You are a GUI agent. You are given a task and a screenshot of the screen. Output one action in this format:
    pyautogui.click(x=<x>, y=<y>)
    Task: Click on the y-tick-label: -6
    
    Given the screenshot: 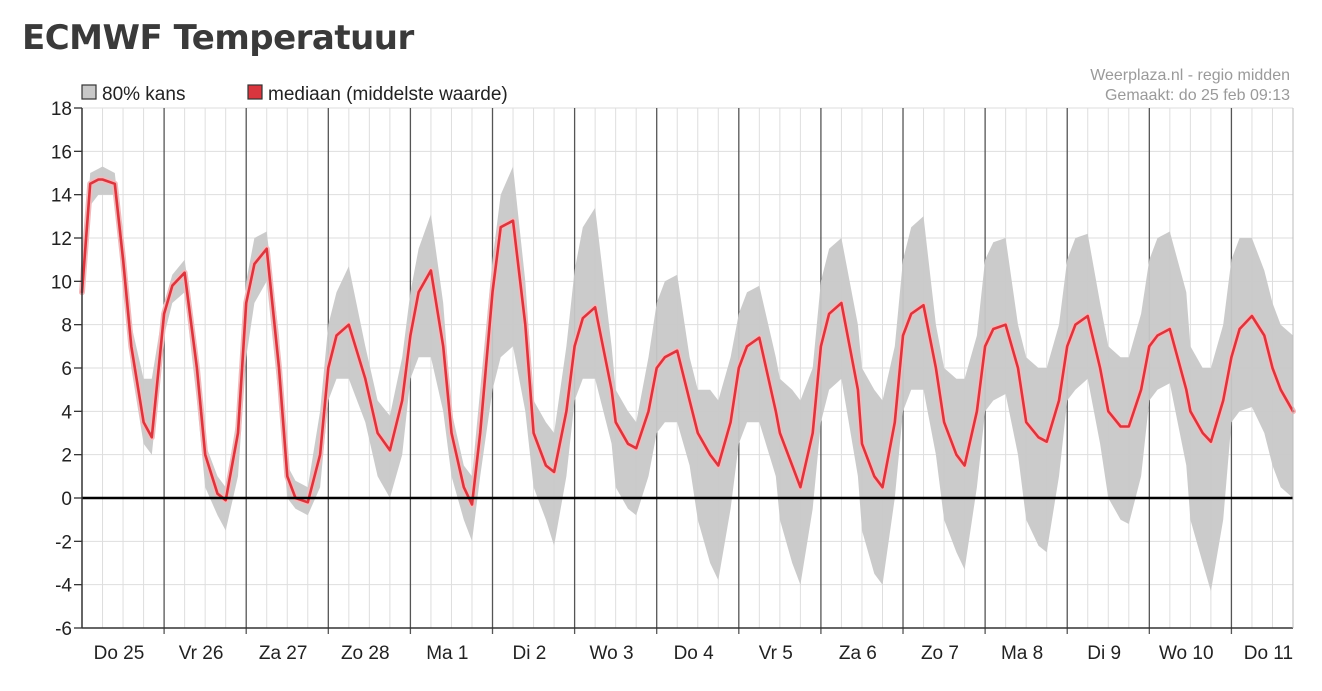 What is the action you would take?
    pyautogui.click(x=63, y=629)
    